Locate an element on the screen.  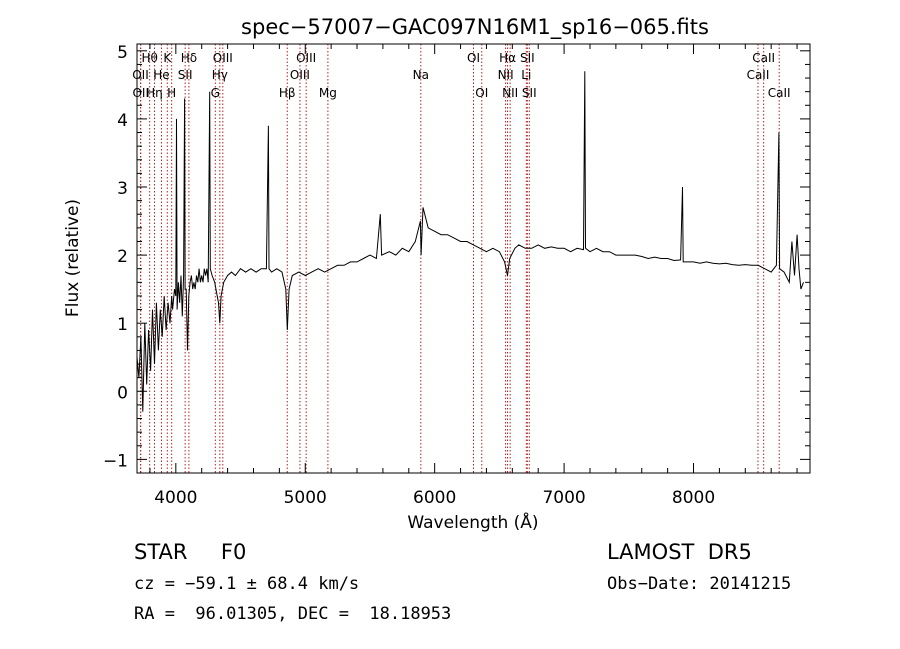
line-label-mg: Mg is located at coordinates (328, 93).